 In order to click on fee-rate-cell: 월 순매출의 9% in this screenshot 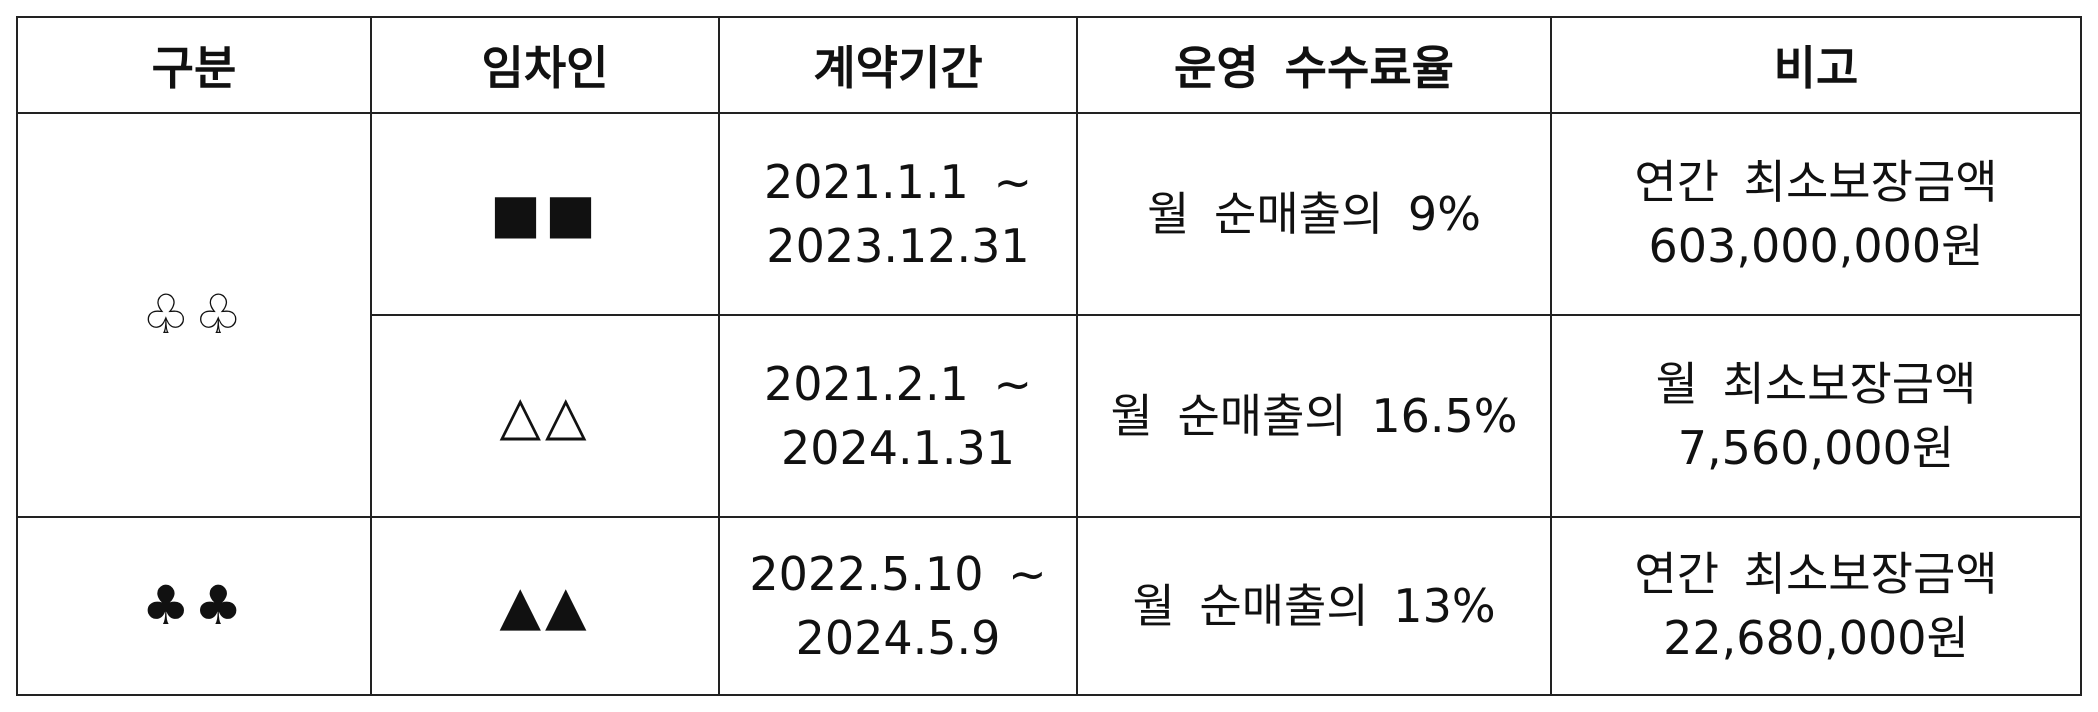, I will do `click(1314, 214)`.